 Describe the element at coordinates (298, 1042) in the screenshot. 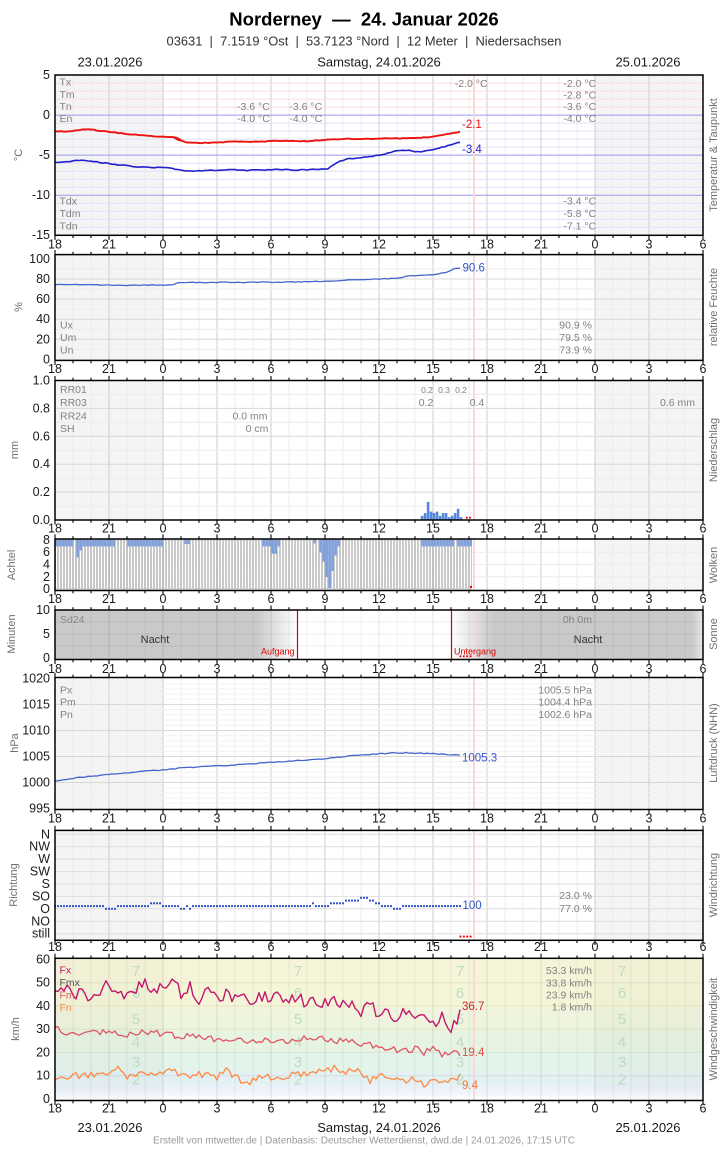

I see `svg-text: 4` at that location.